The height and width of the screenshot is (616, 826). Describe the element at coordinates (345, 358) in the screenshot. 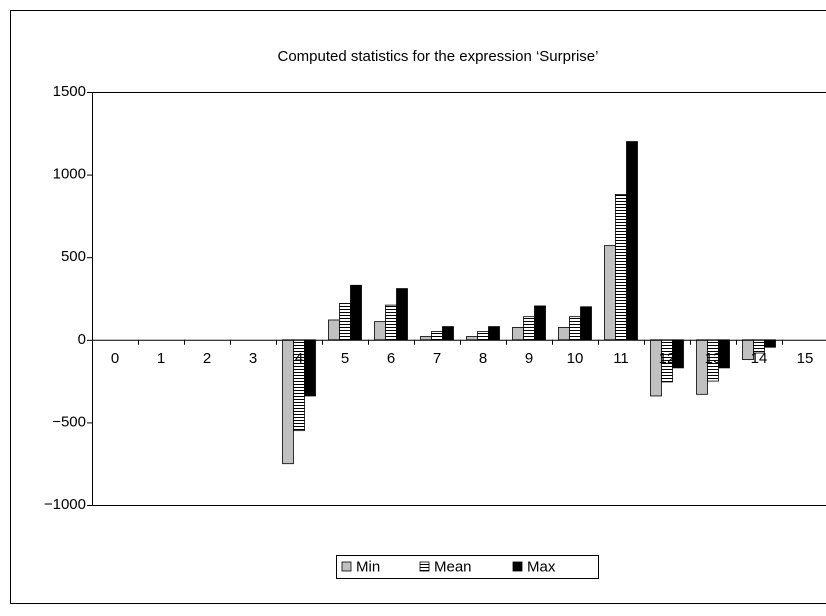

I see `x-tick-label: 5` at that location.